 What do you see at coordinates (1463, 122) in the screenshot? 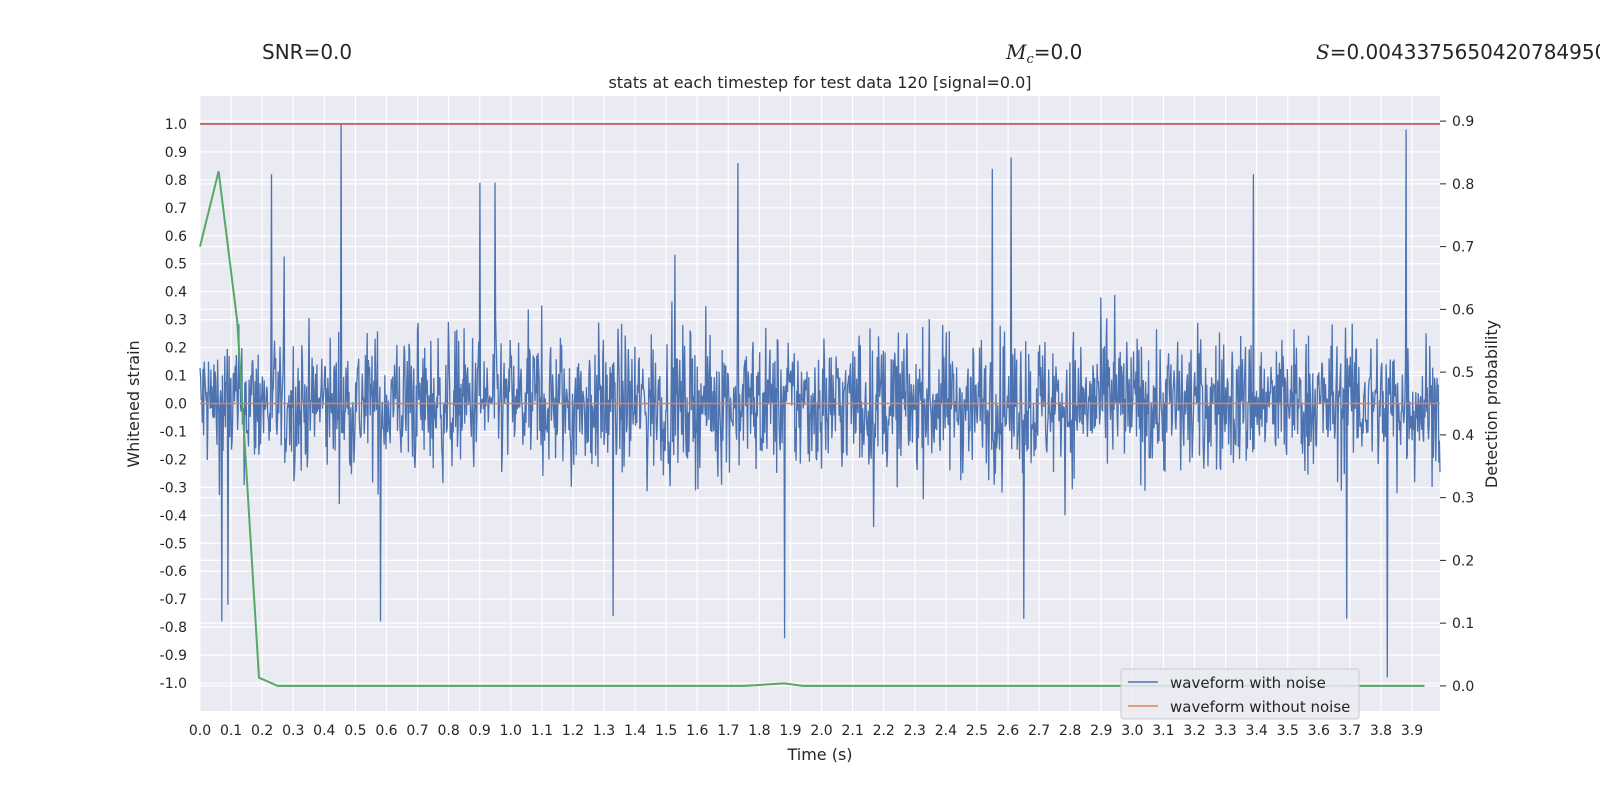
I see `y2-tick-label: 0.9` at bounding box center [1463, 122].